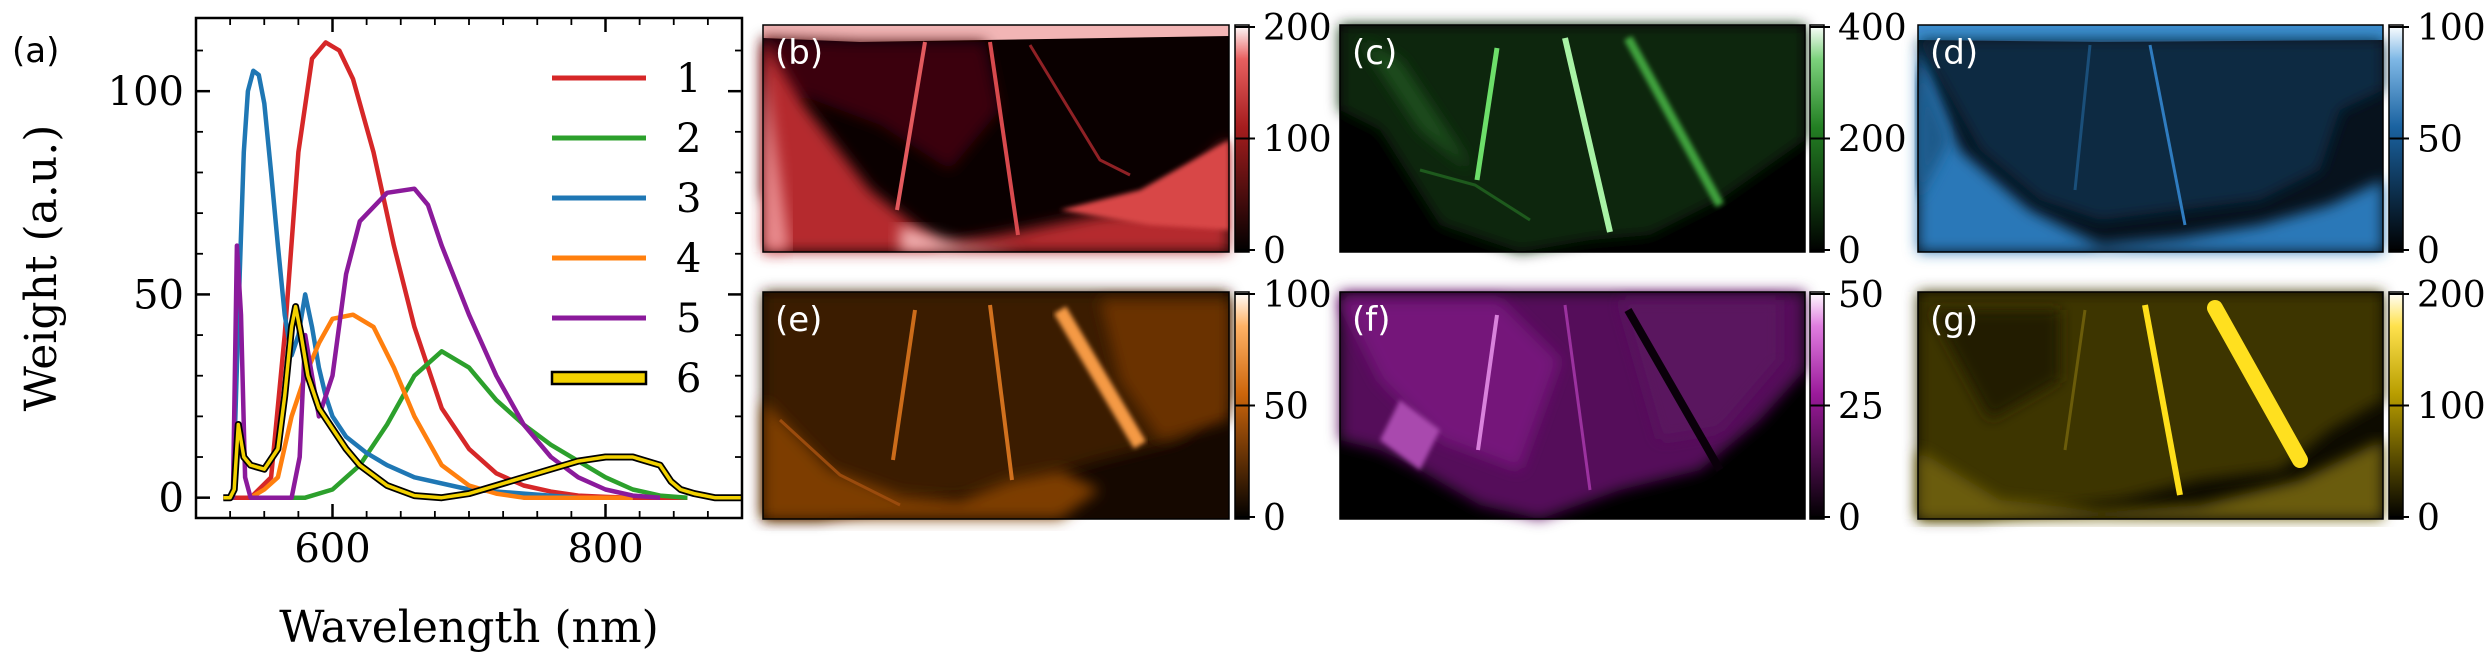  Describe the element at coordinates (799, 53) in the screenshot. I see `panel-b-tag: (b)` at that location.